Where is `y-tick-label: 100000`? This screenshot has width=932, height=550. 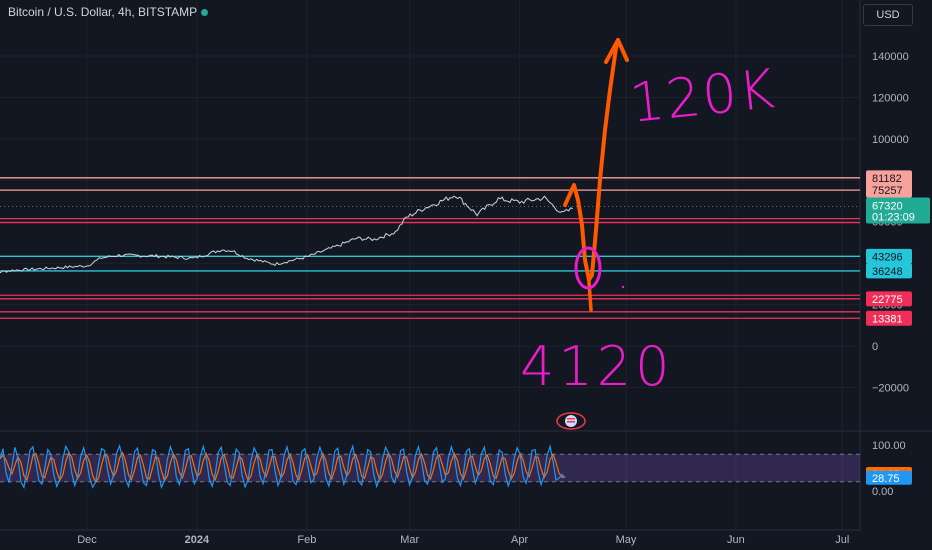
y-tick-label: 100000 is located at coordinates (890, 140).